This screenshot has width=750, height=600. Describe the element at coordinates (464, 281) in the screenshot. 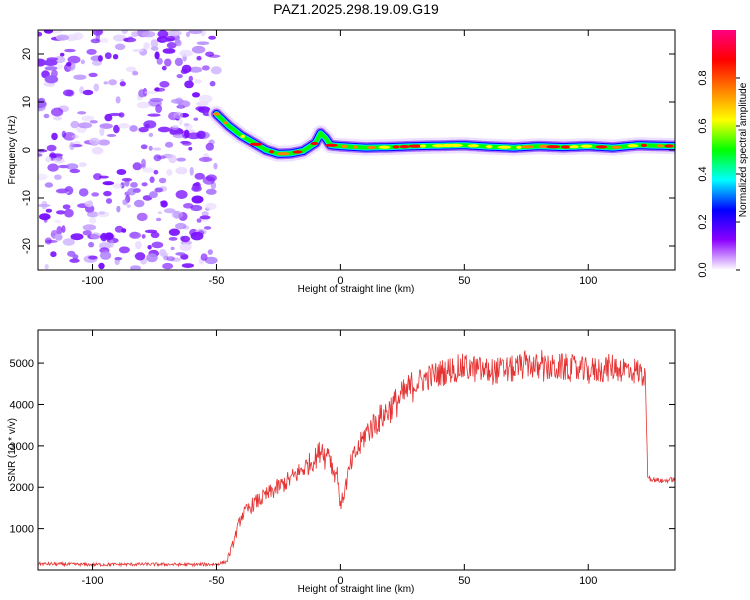

I see `spectrogram-xtick-label: 50` at that location.